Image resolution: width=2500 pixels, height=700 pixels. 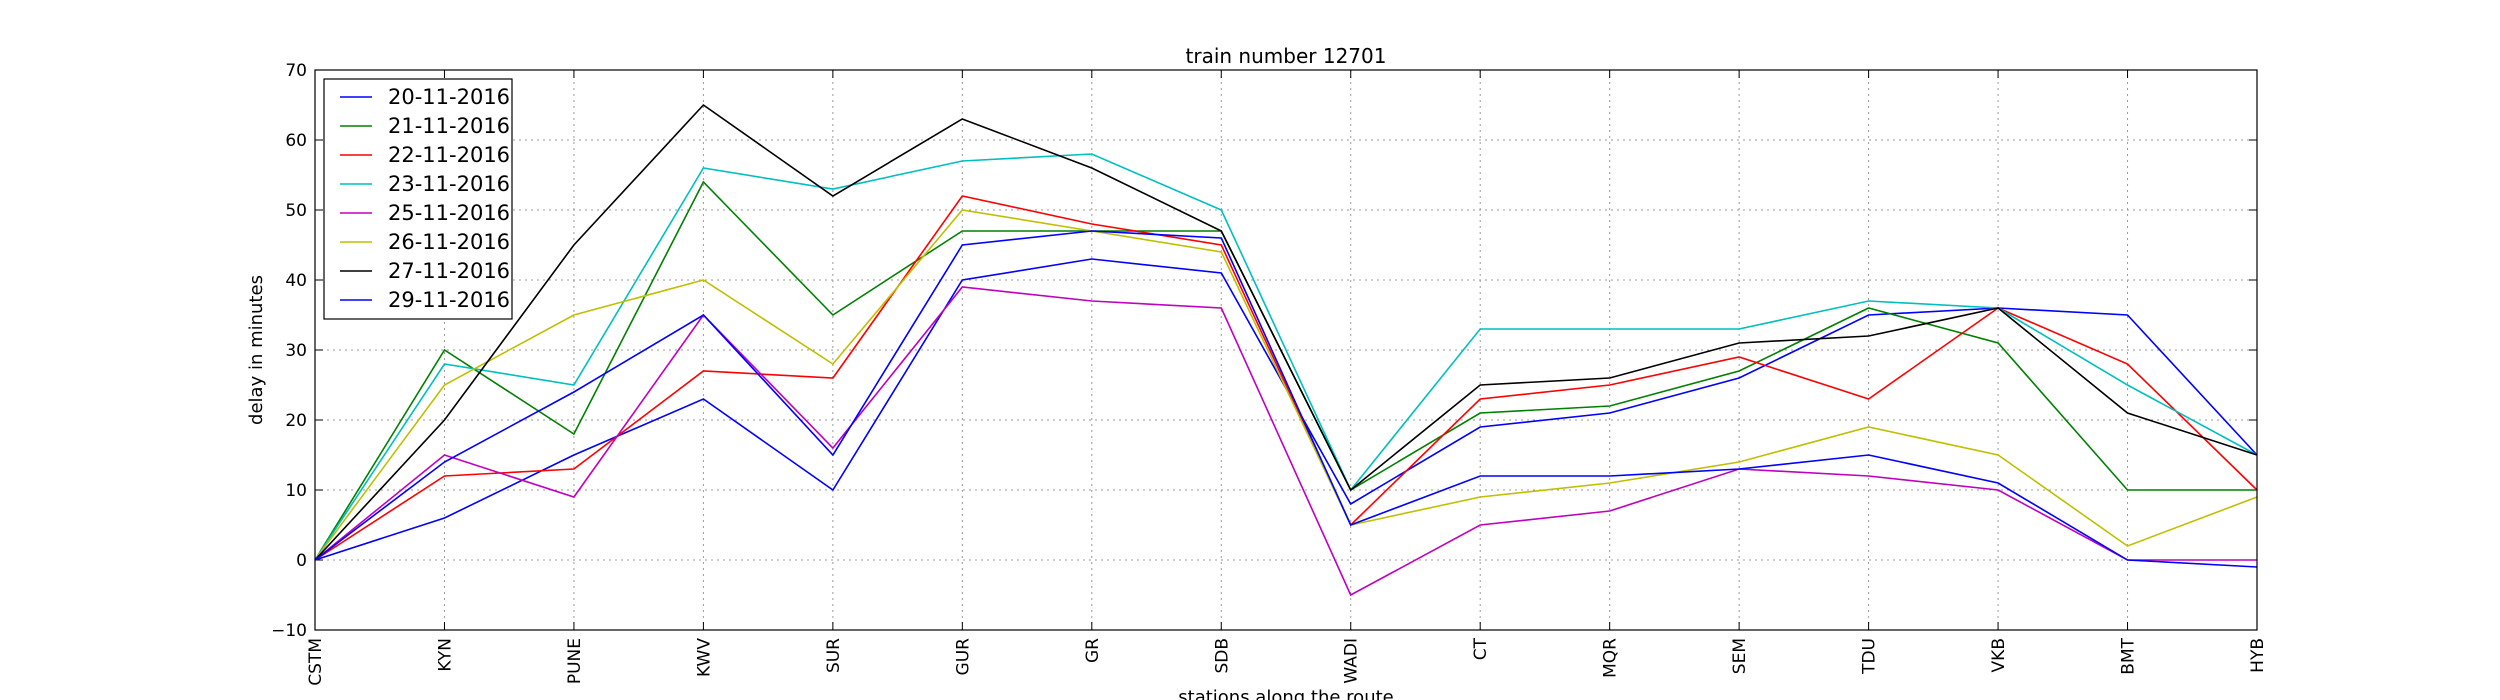 What do you see at coordinates (449, 300) in the screenshot?
I see `legend-entry: 29-11-2016` at bounding box center [449, 300].